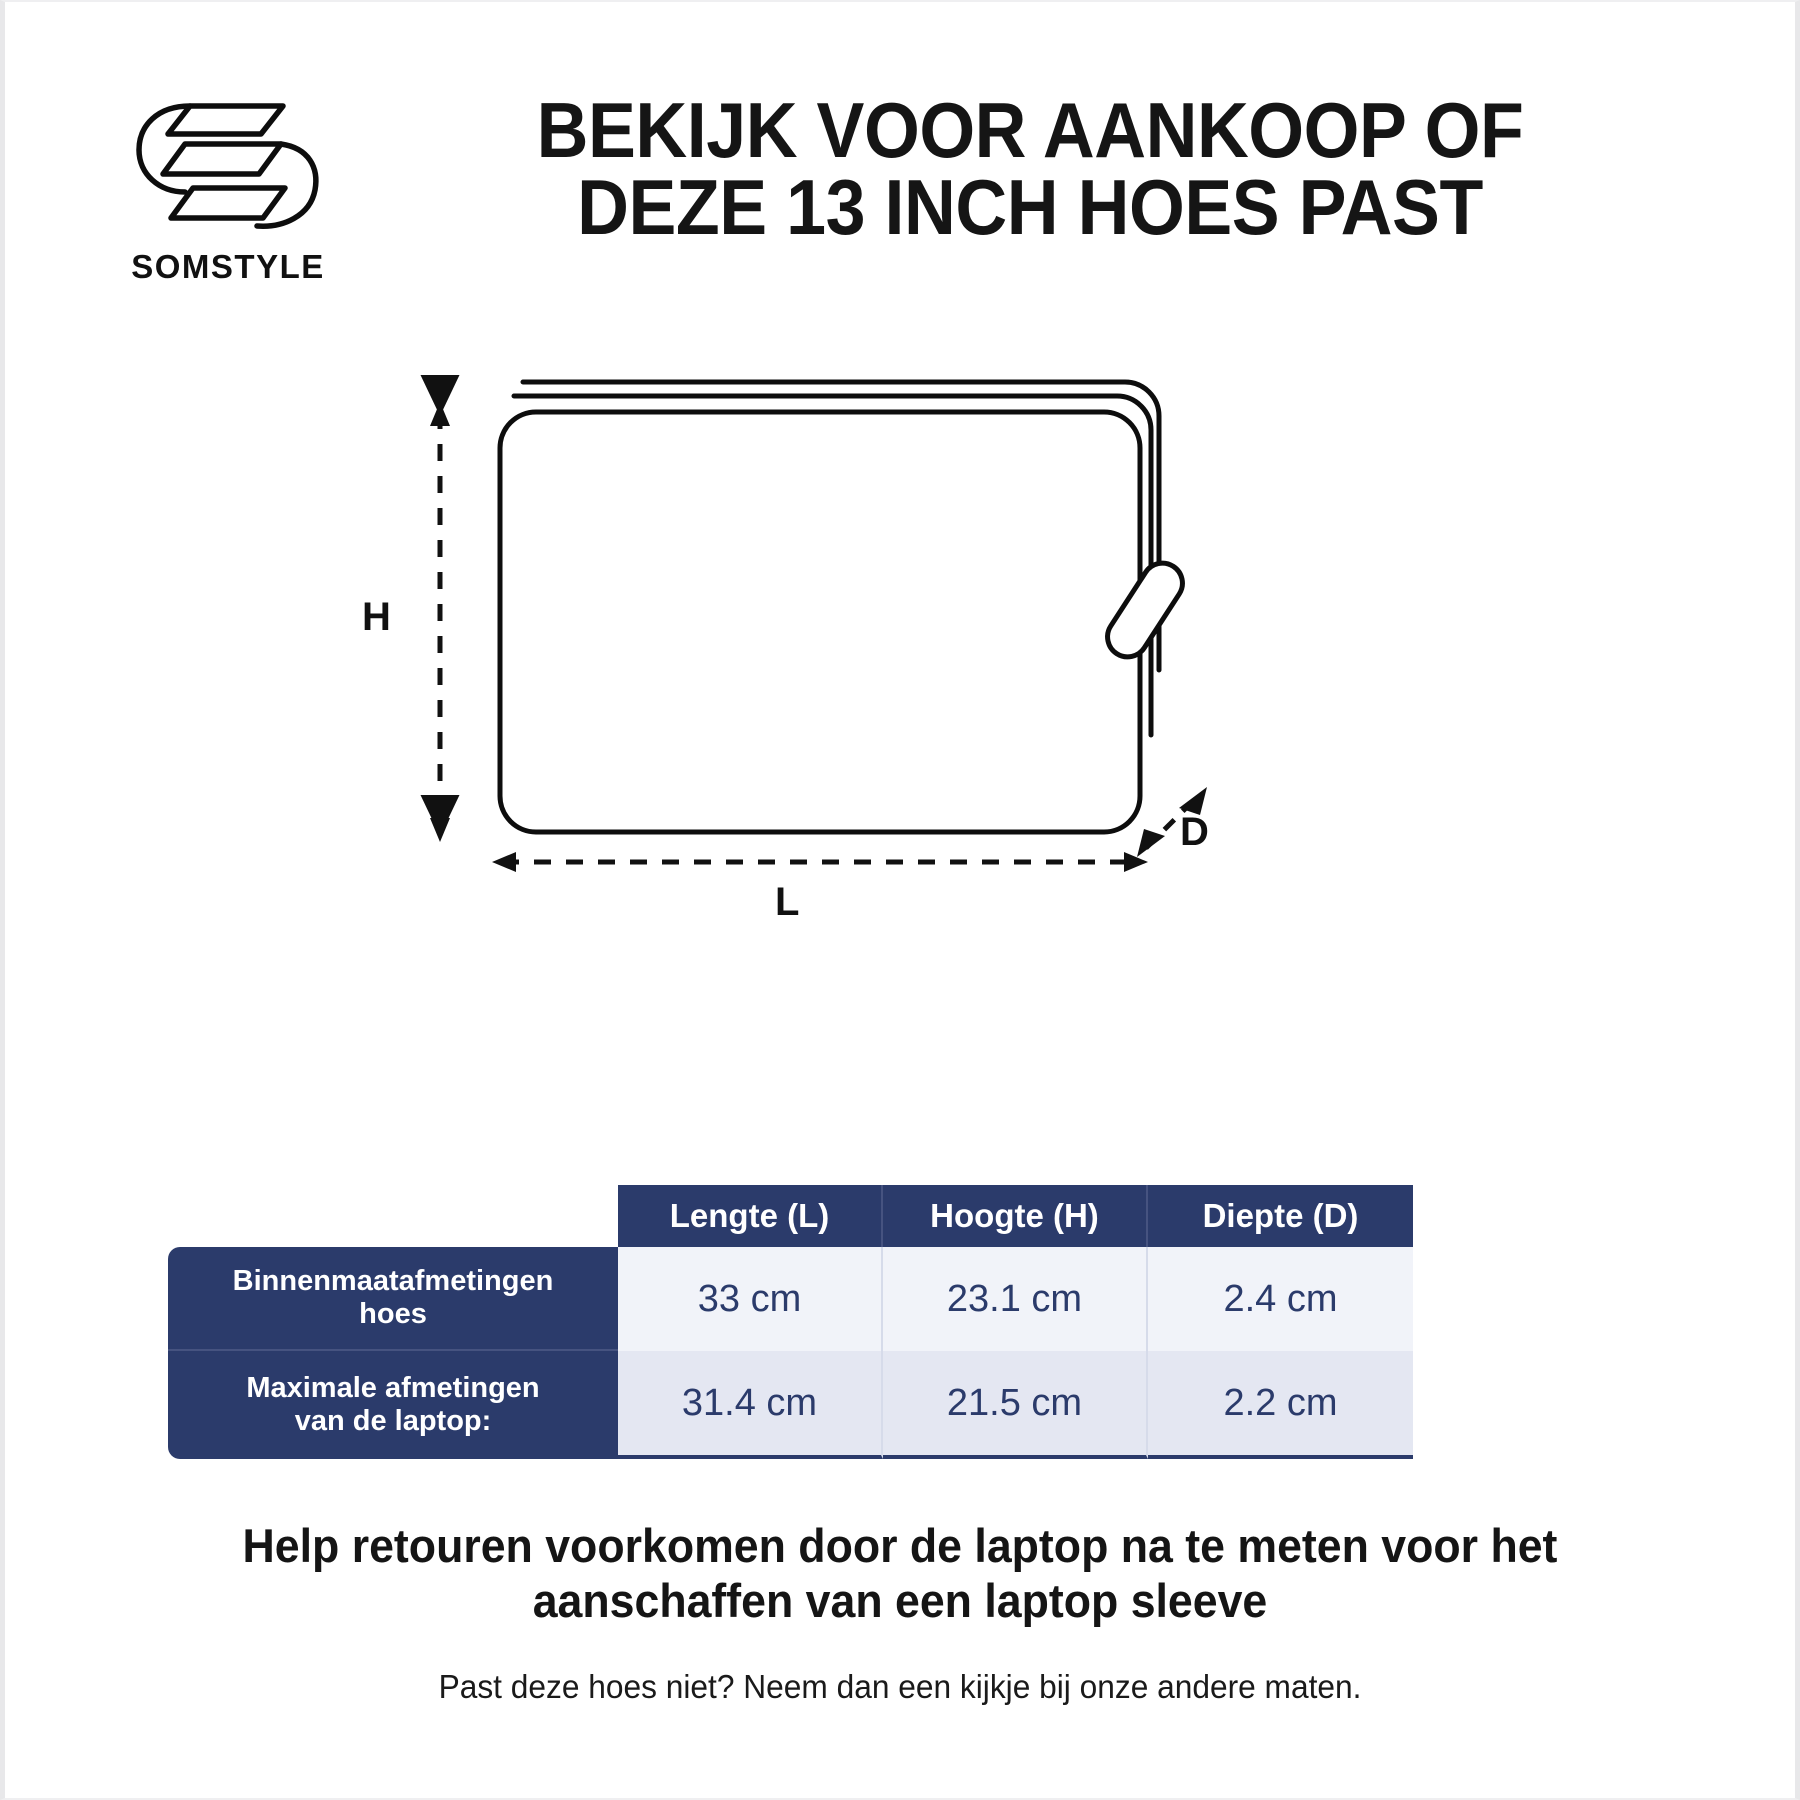 Image resolution: width=1800 pixels, height=1800 pixels. I want to click on brand-block: SOMSTYLE, so click(228, 182).